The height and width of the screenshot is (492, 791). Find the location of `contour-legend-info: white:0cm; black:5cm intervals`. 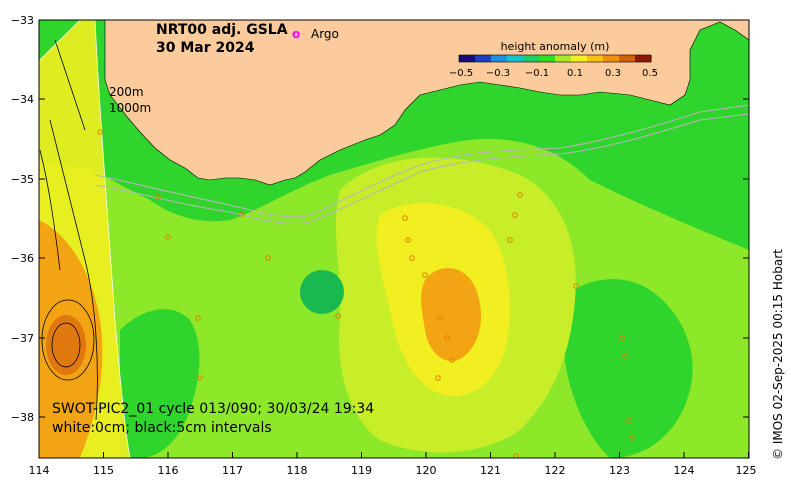

contour-legend-info: white:0cm; black:5cm intervals is located at coordinates (162, 428).